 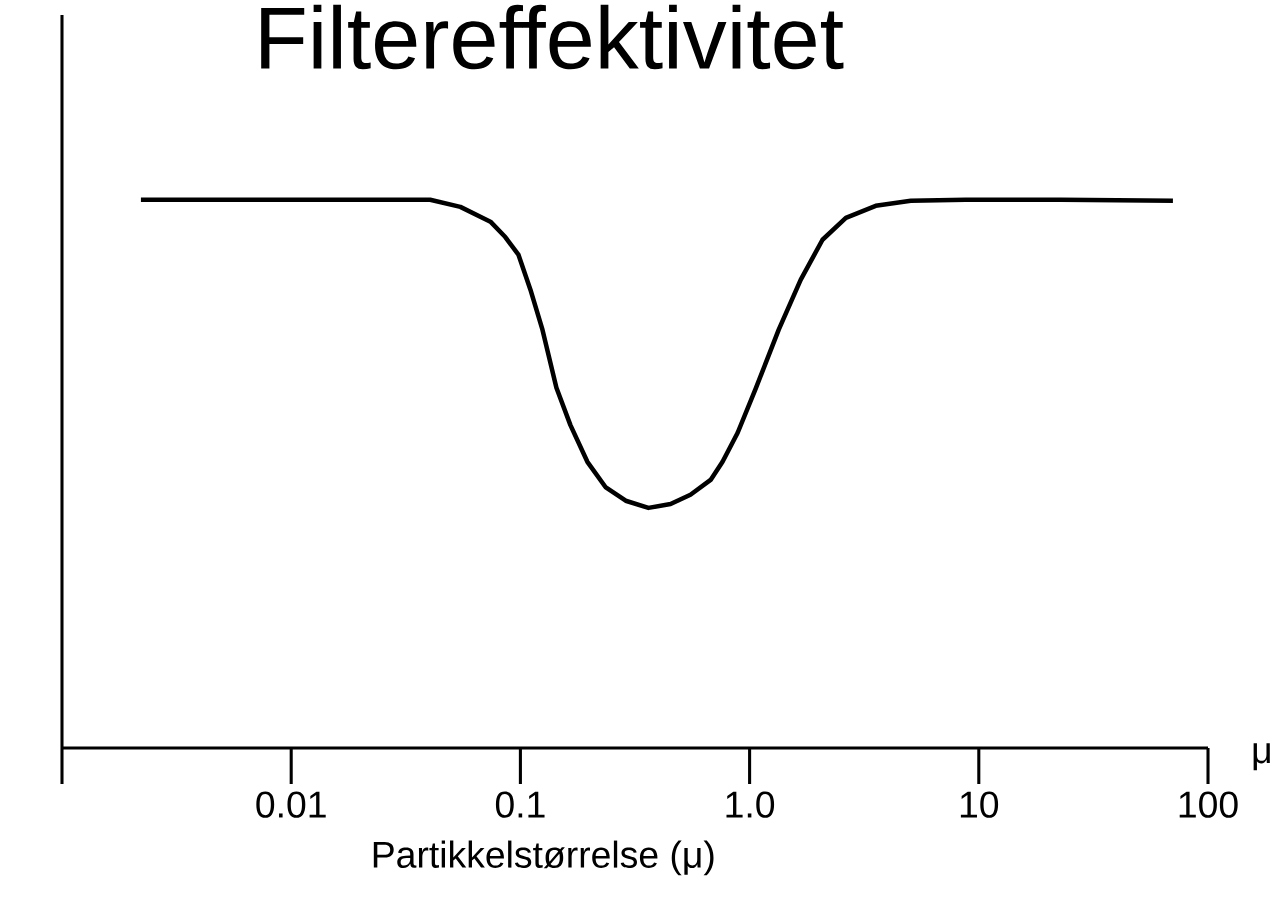 What do you see at coordinates (979, 804) in the screenshot?
I see `x-tick-label: 10` at bounding box center [979, 804].